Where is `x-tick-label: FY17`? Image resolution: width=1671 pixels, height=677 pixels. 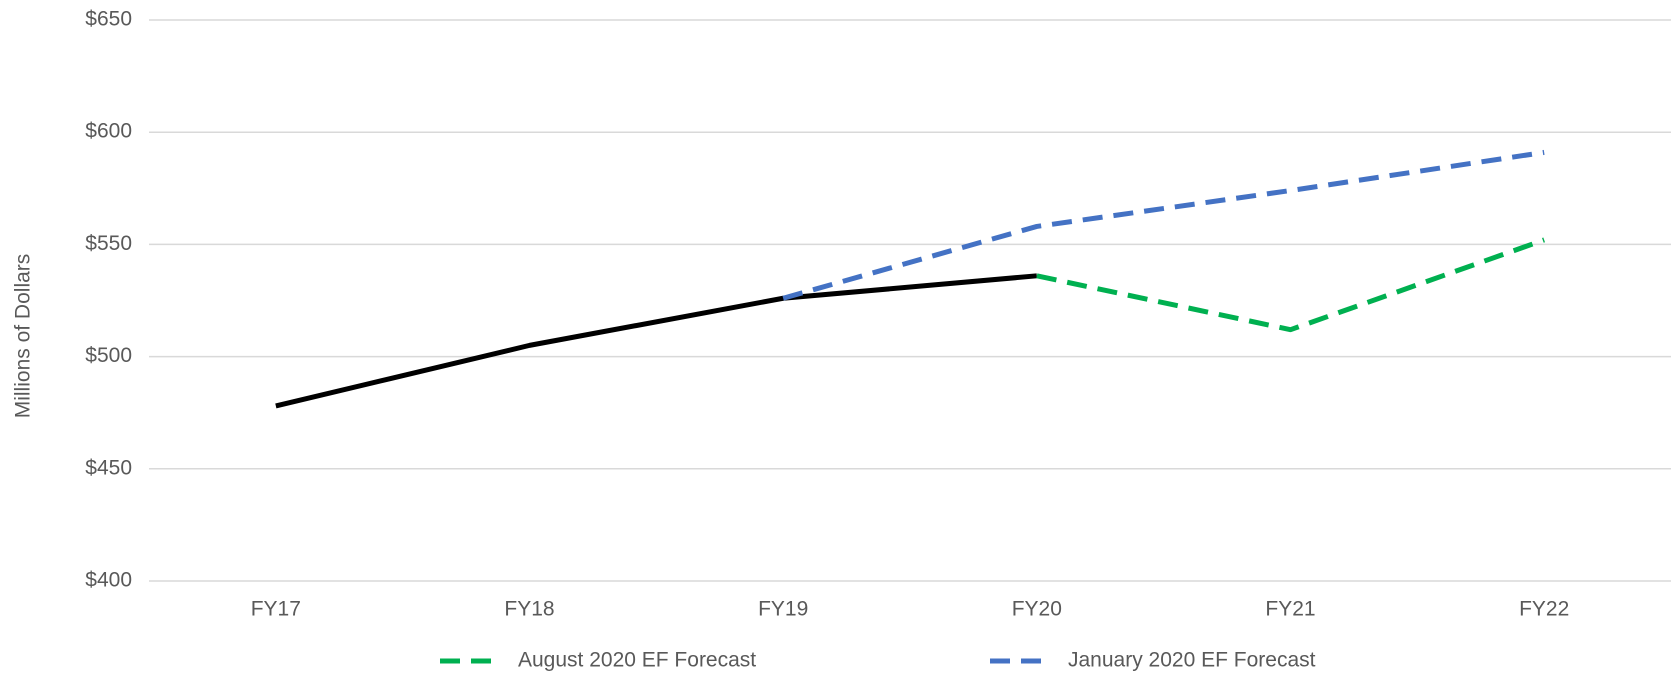 x-tick-label: FY17 is located at coordinates (276, 609).